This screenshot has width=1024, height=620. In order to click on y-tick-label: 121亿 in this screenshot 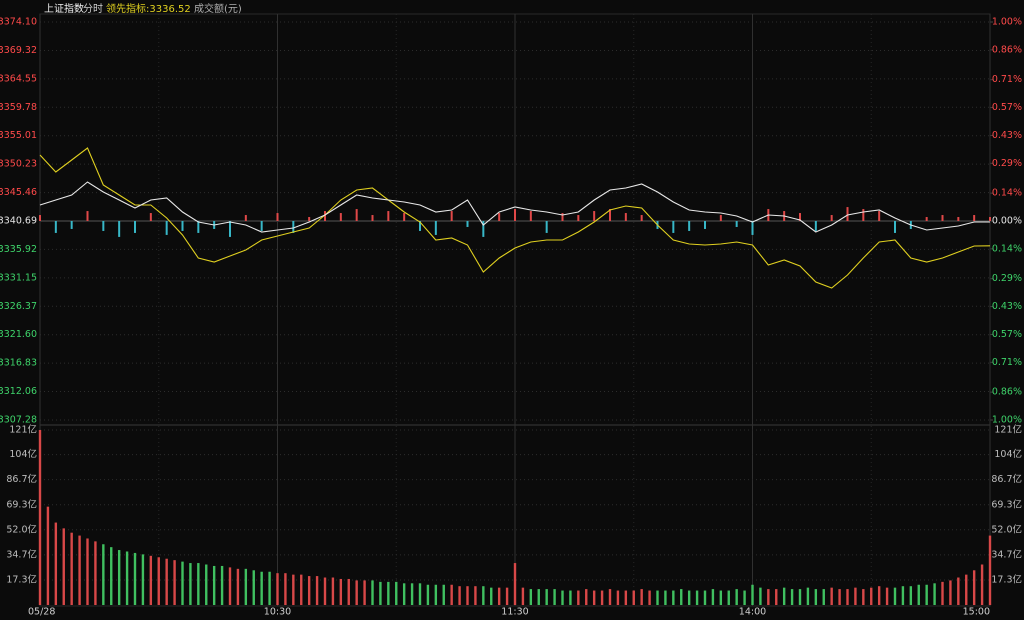, I will do `click(23, 430)`.